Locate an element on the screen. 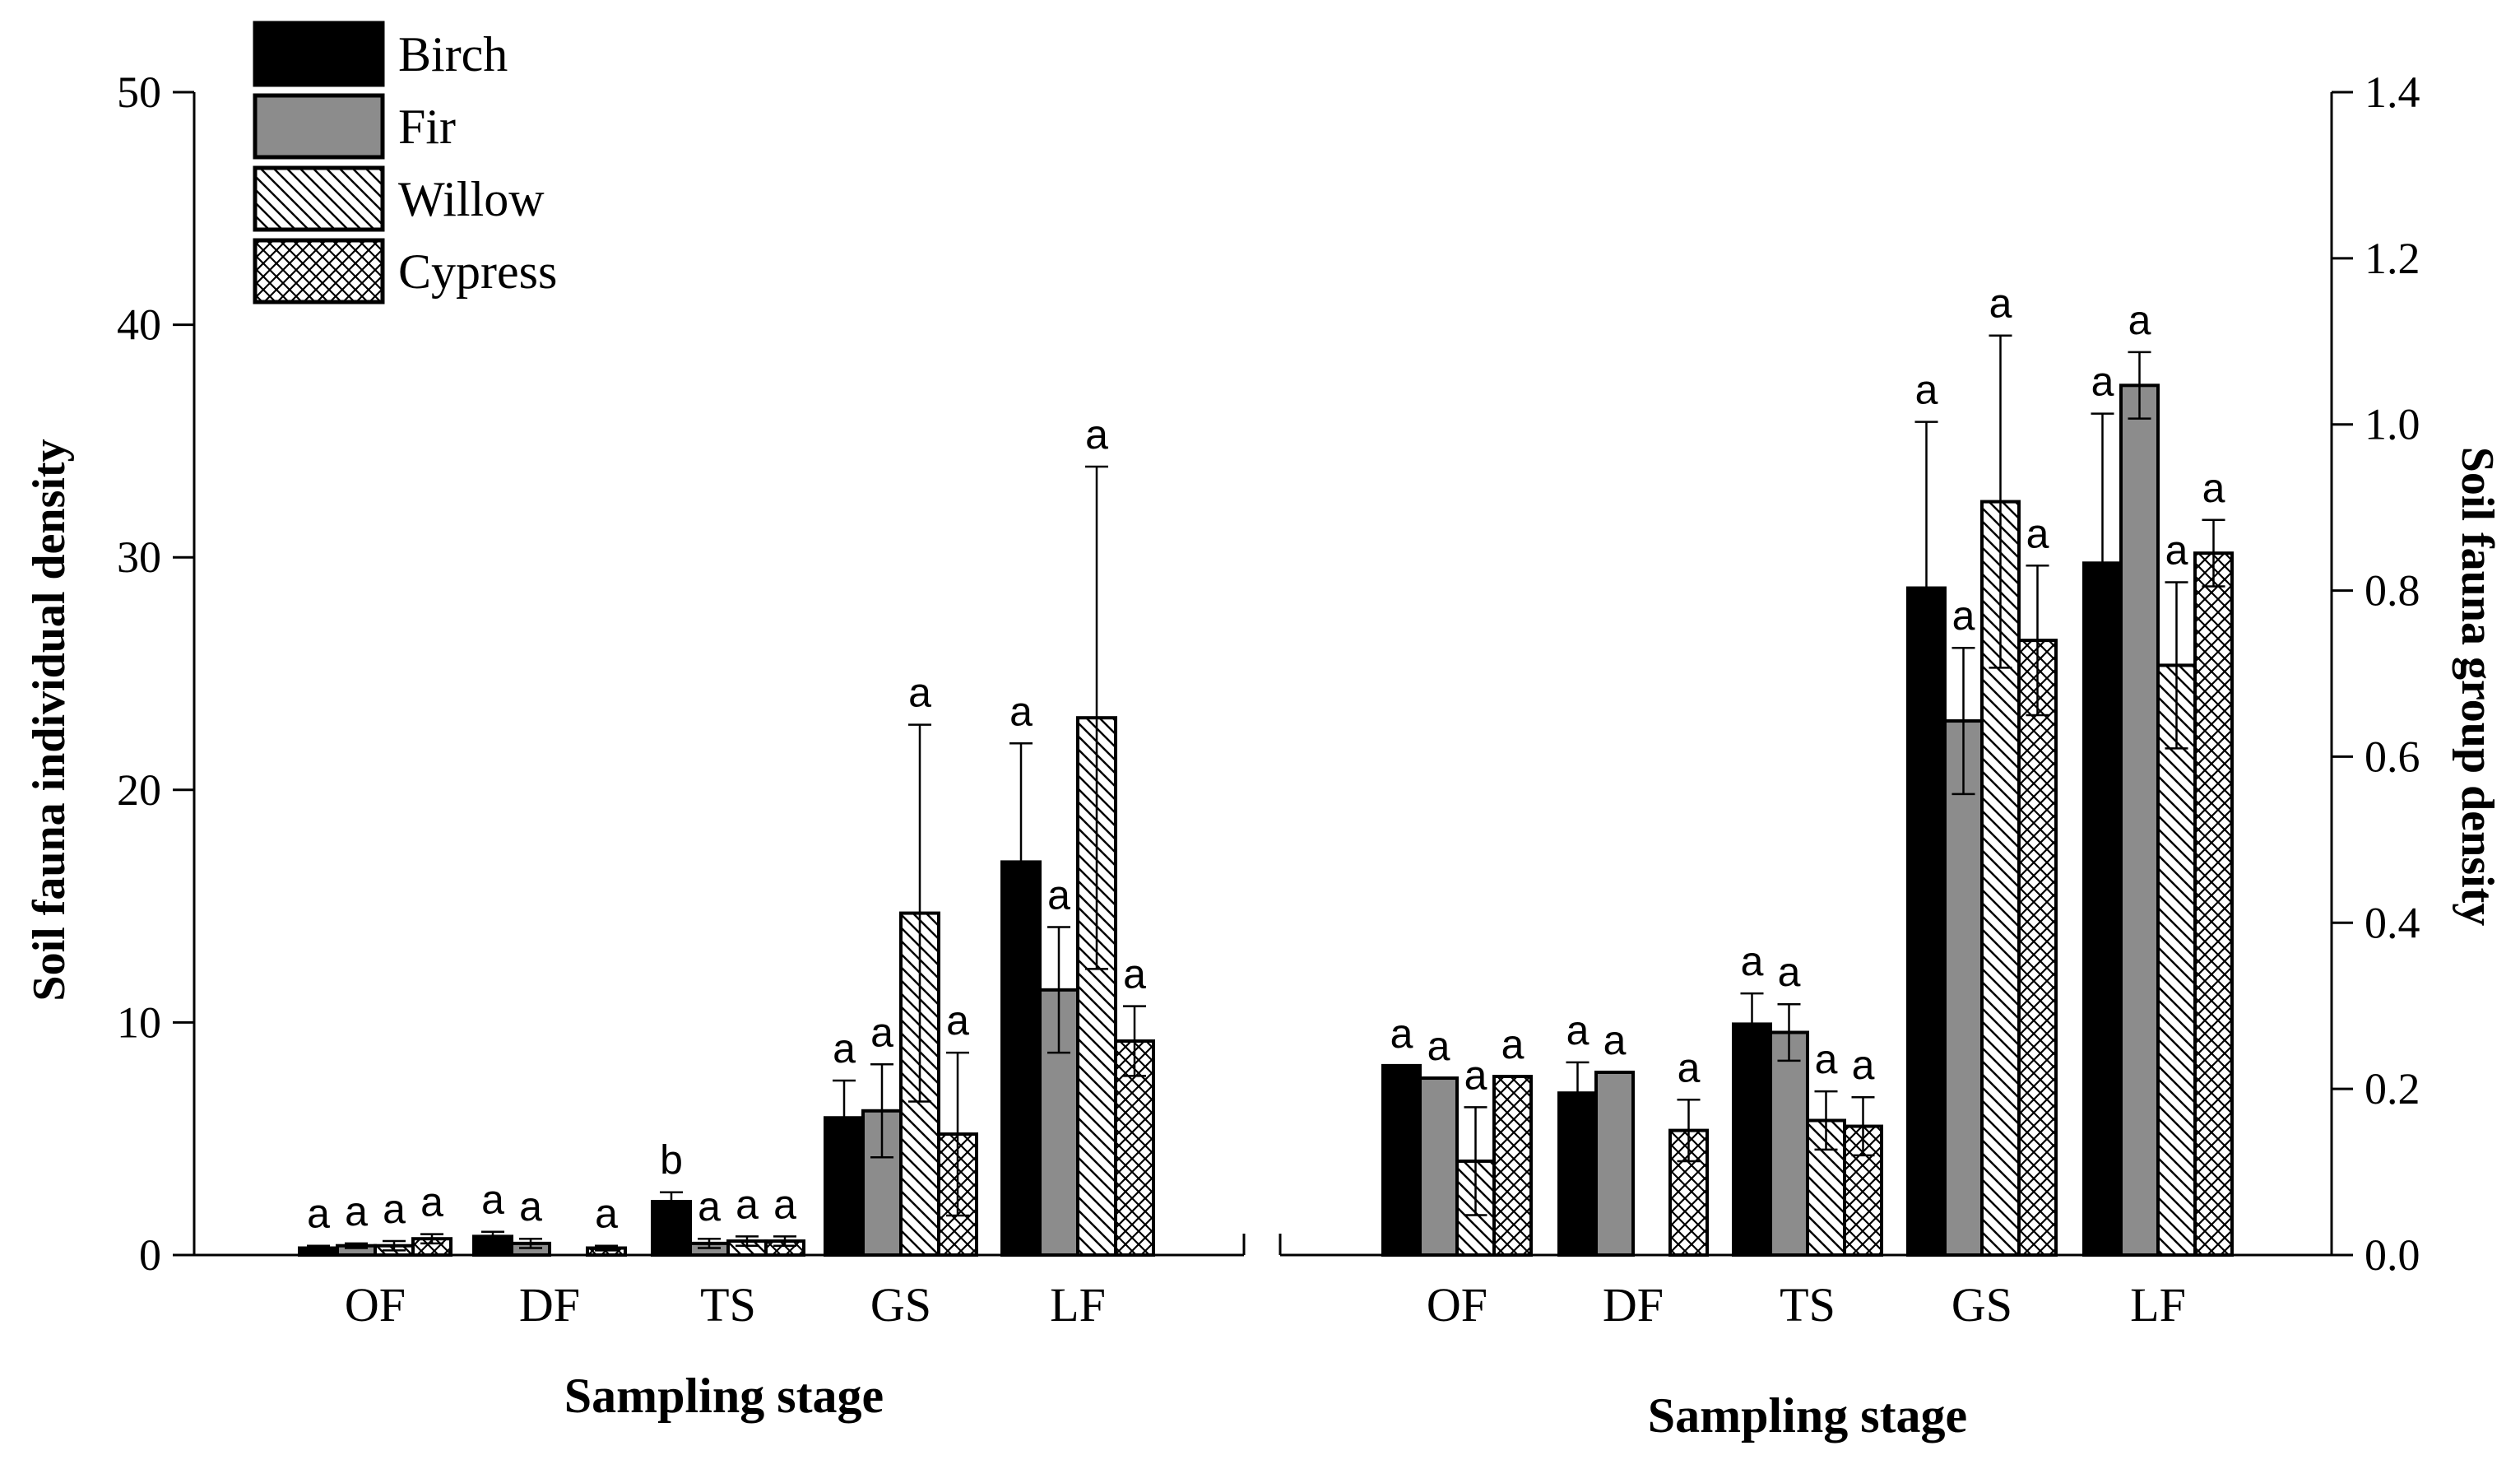  y-tick-label: 0.6 is located at coordinates (2392, 756).